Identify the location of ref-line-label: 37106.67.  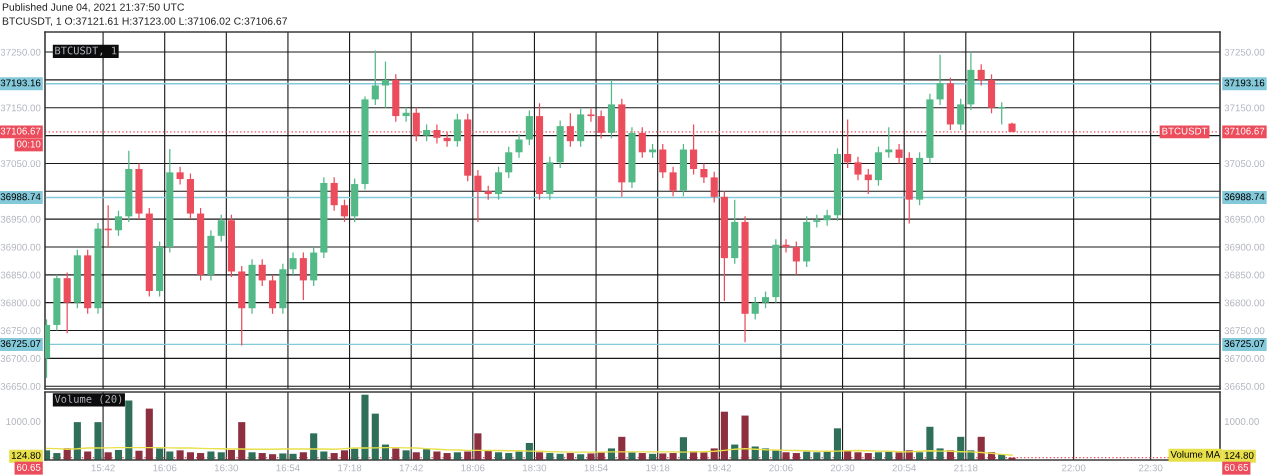
(1244, 131).